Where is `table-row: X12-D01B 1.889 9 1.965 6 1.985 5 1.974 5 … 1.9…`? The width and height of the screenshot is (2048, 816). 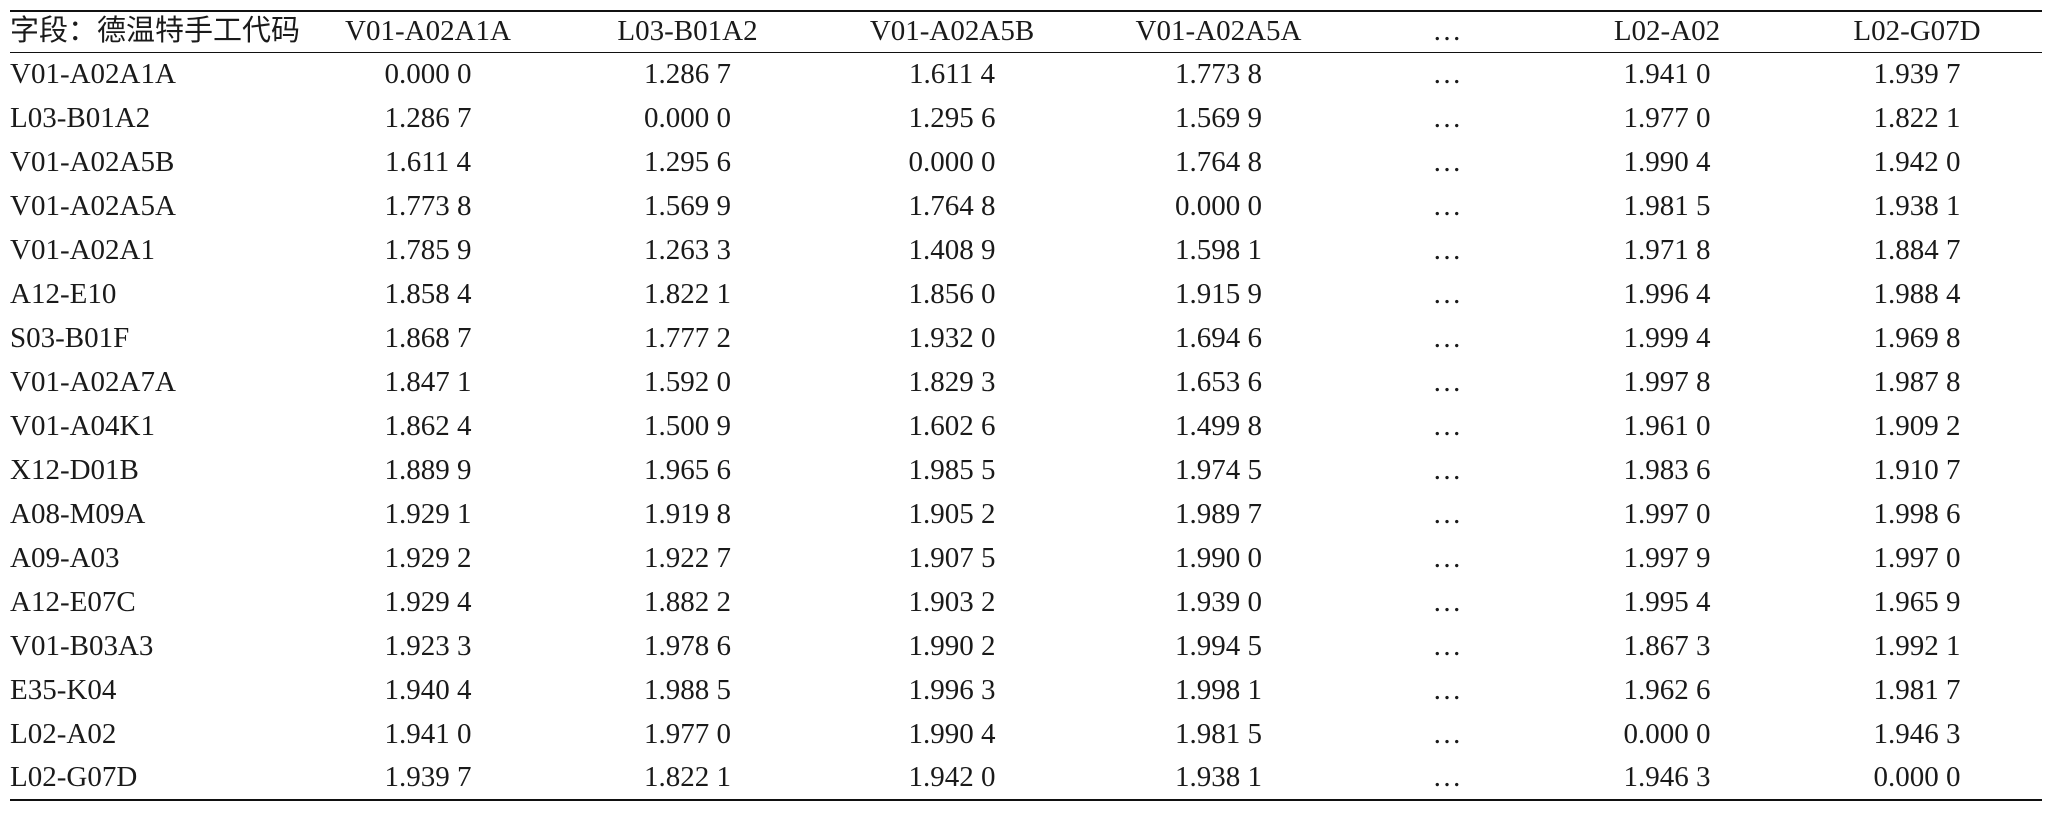 table-row: X12-D01B 1.889 9 1.965 6 1.985 5 1.974 5 … 1.9… is located at coordinates (1026, 470).